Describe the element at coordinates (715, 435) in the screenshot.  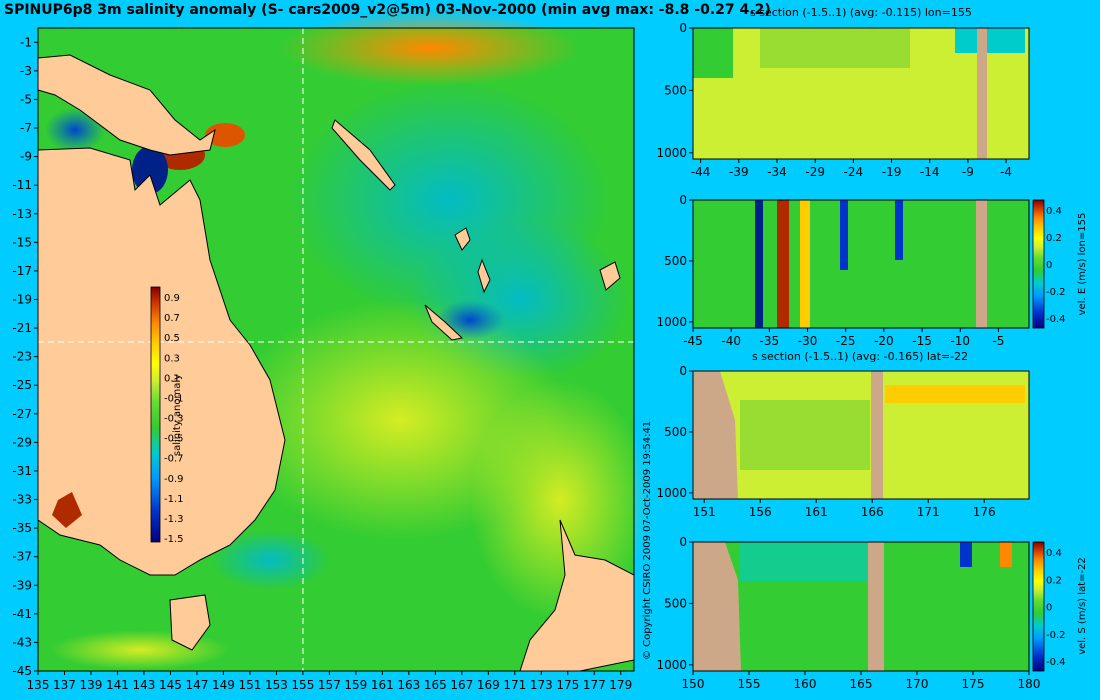
I see `panel3-land-west` at that location.